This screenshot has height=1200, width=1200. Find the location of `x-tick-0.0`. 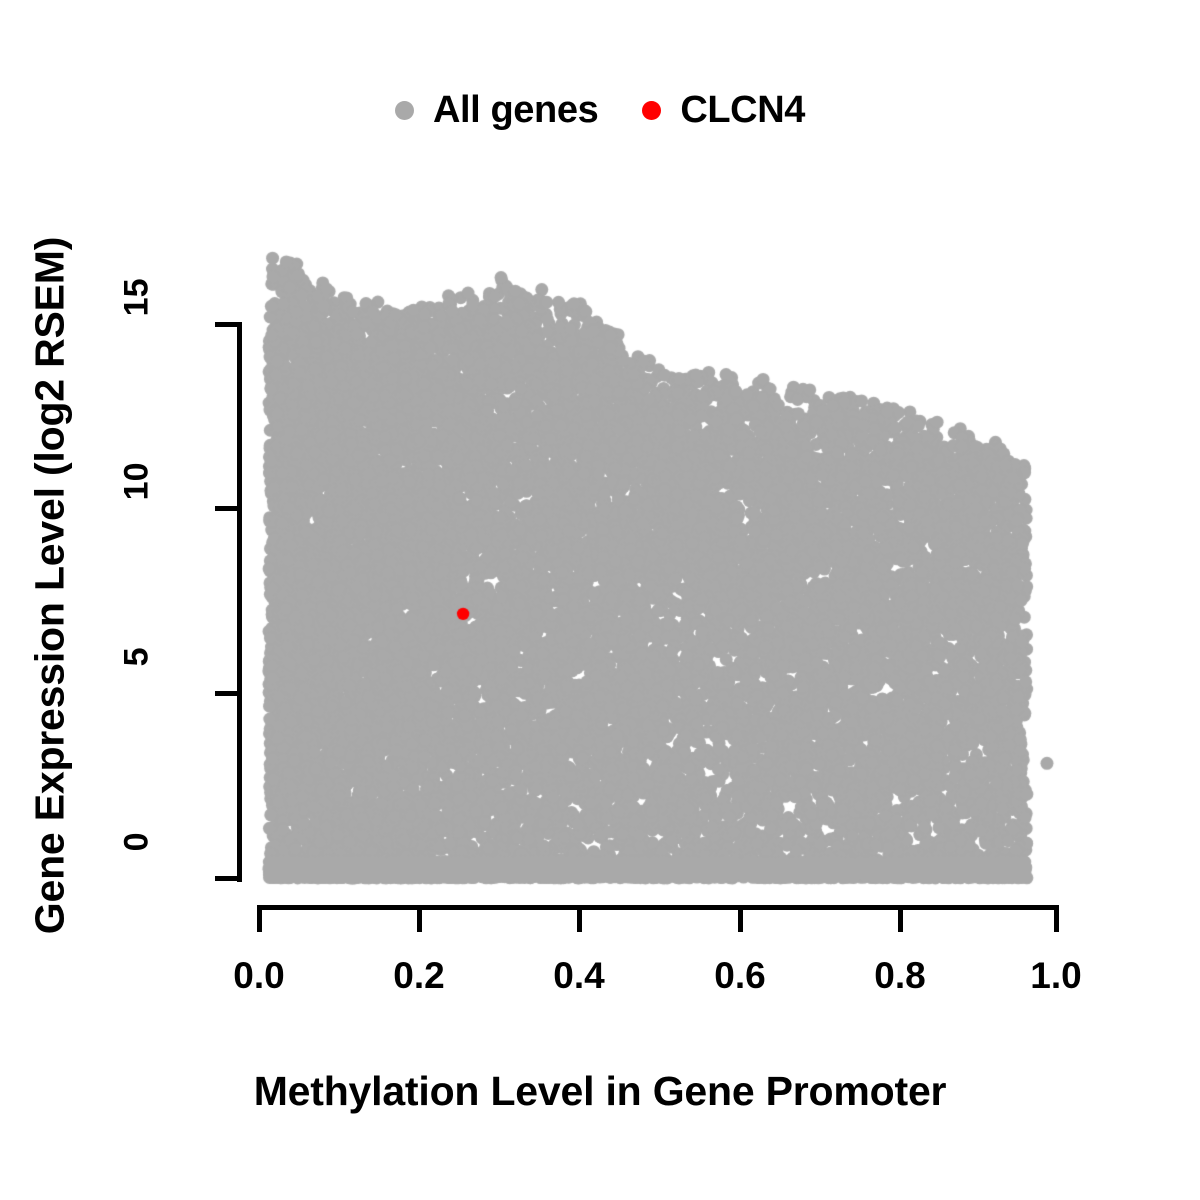

x-tick-0.0 is located at coordinates (259, 918).